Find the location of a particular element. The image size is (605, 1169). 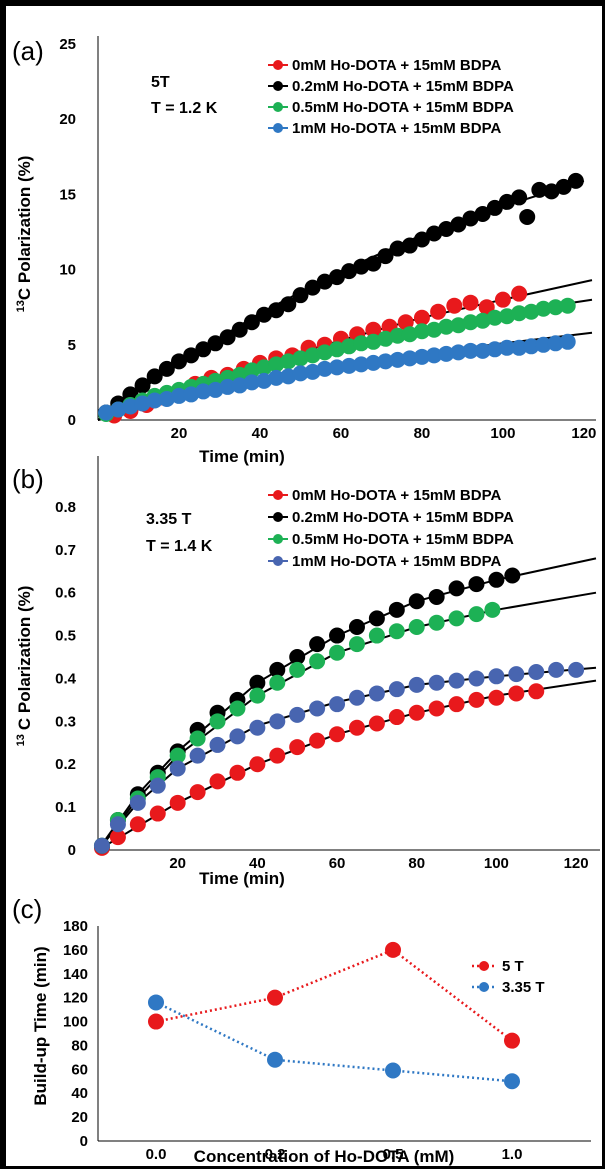

y-tick-label: 0.8 is located at coordinates (65, 507).